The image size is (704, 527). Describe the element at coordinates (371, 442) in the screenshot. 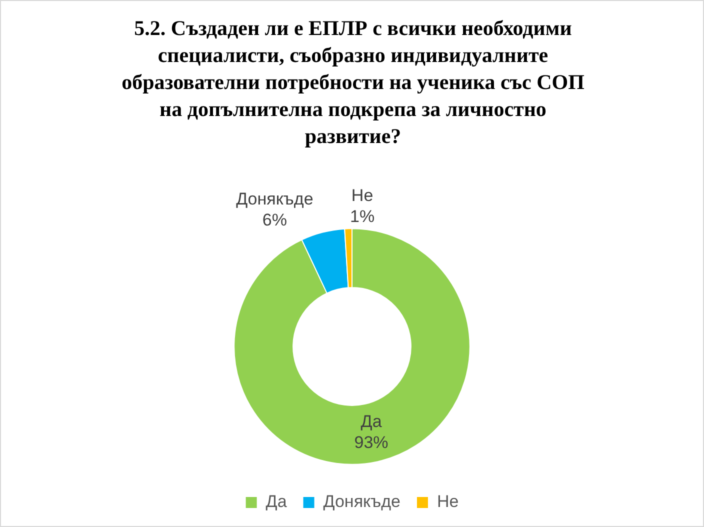

I see `data-label: 93%` at that location.